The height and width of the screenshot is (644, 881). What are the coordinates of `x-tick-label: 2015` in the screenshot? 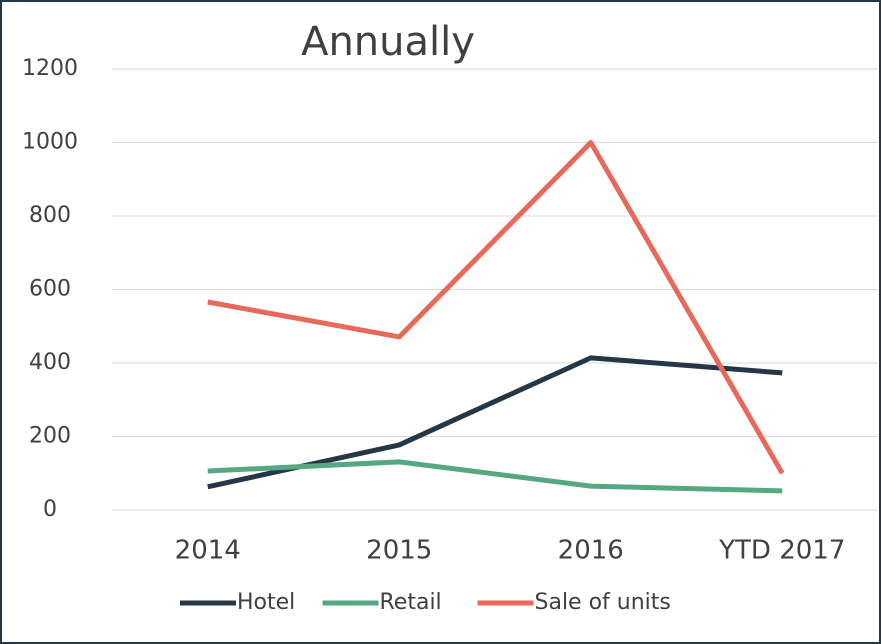 It's located at (399, 551).